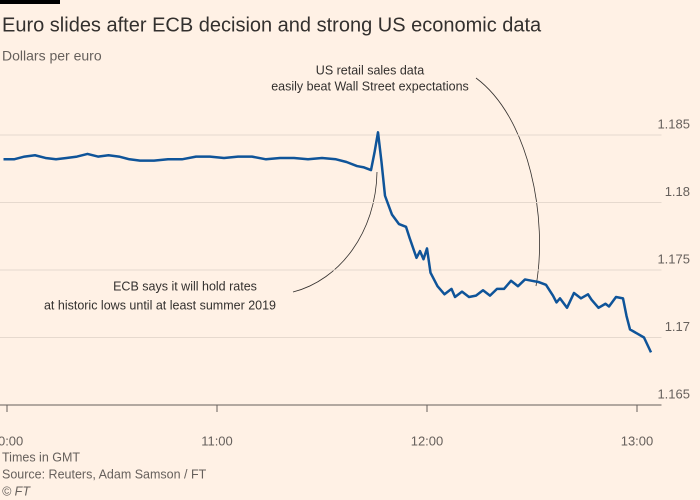  Describe the element at coordinates (370, 86) in the screenshot. I see `annotation: easily beat Wall Street expectations` at that location.